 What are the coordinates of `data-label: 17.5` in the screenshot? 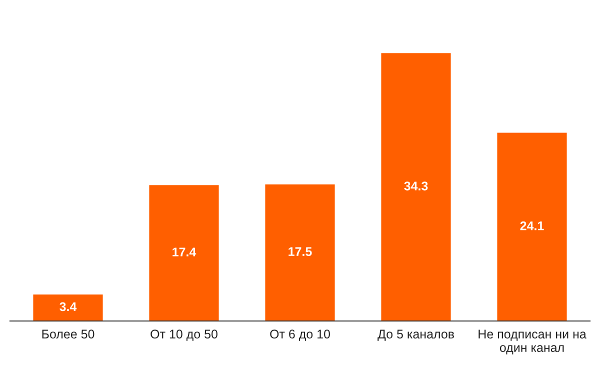 It's located at (300, 251).